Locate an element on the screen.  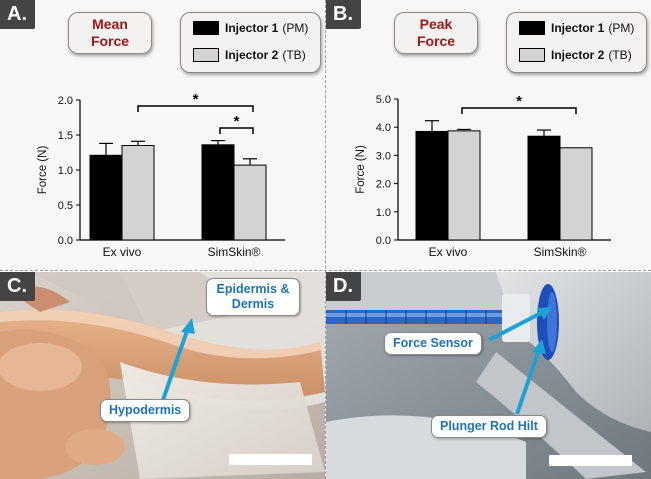
panel-divider-vertical is located at coordinates (325, 239).